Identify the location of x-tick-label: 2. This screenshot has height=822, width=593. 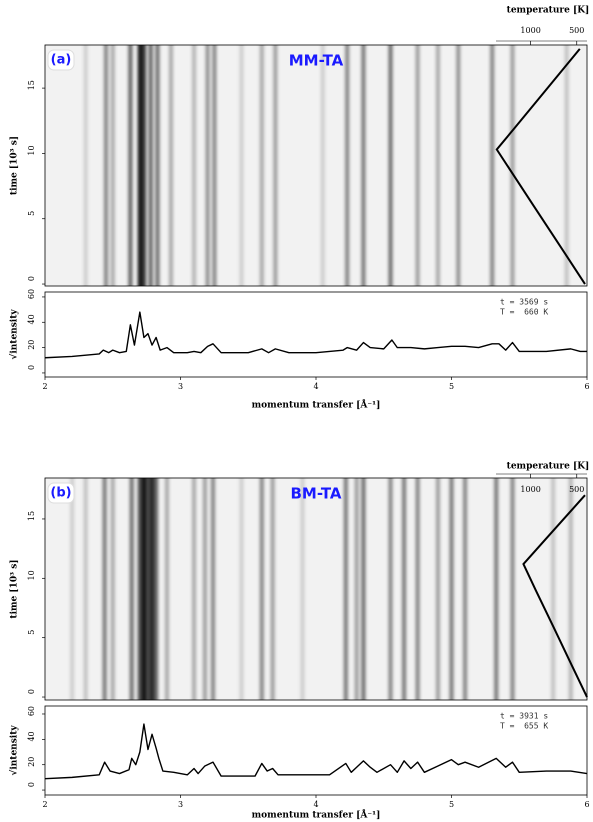
(44, 386).